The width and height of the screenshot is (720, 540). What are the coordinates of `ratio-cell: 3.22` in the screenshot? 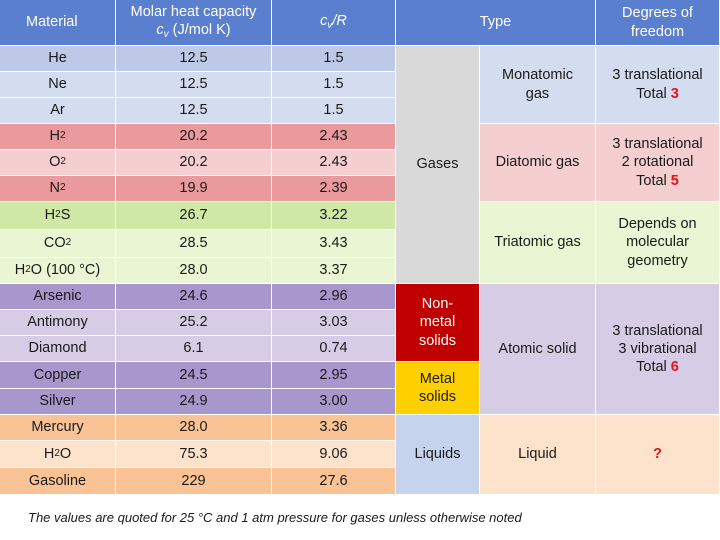 It's located at (334, 216).